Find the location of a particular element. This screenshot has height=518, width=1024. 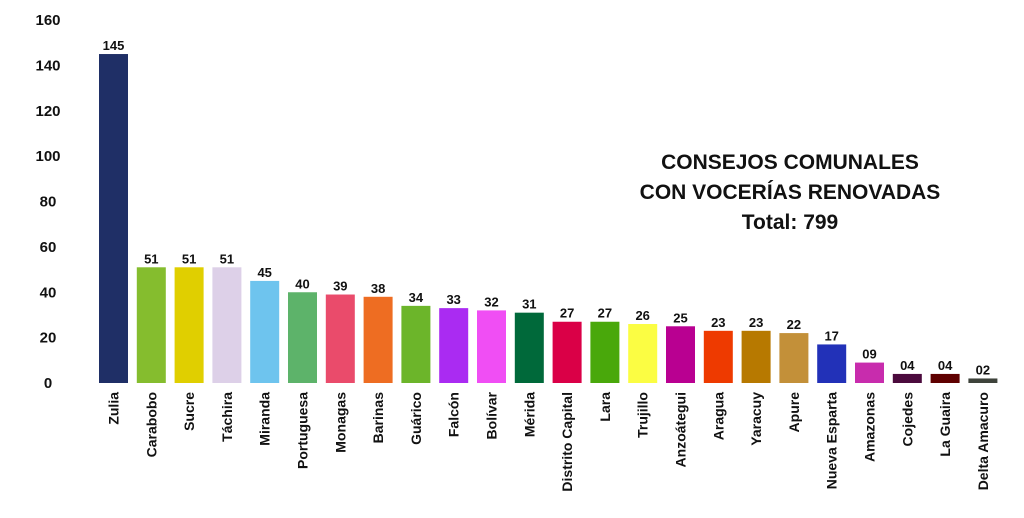

chart-title-line-1: CONSEJOS COMUNALES is located at coordinates (790, 162).